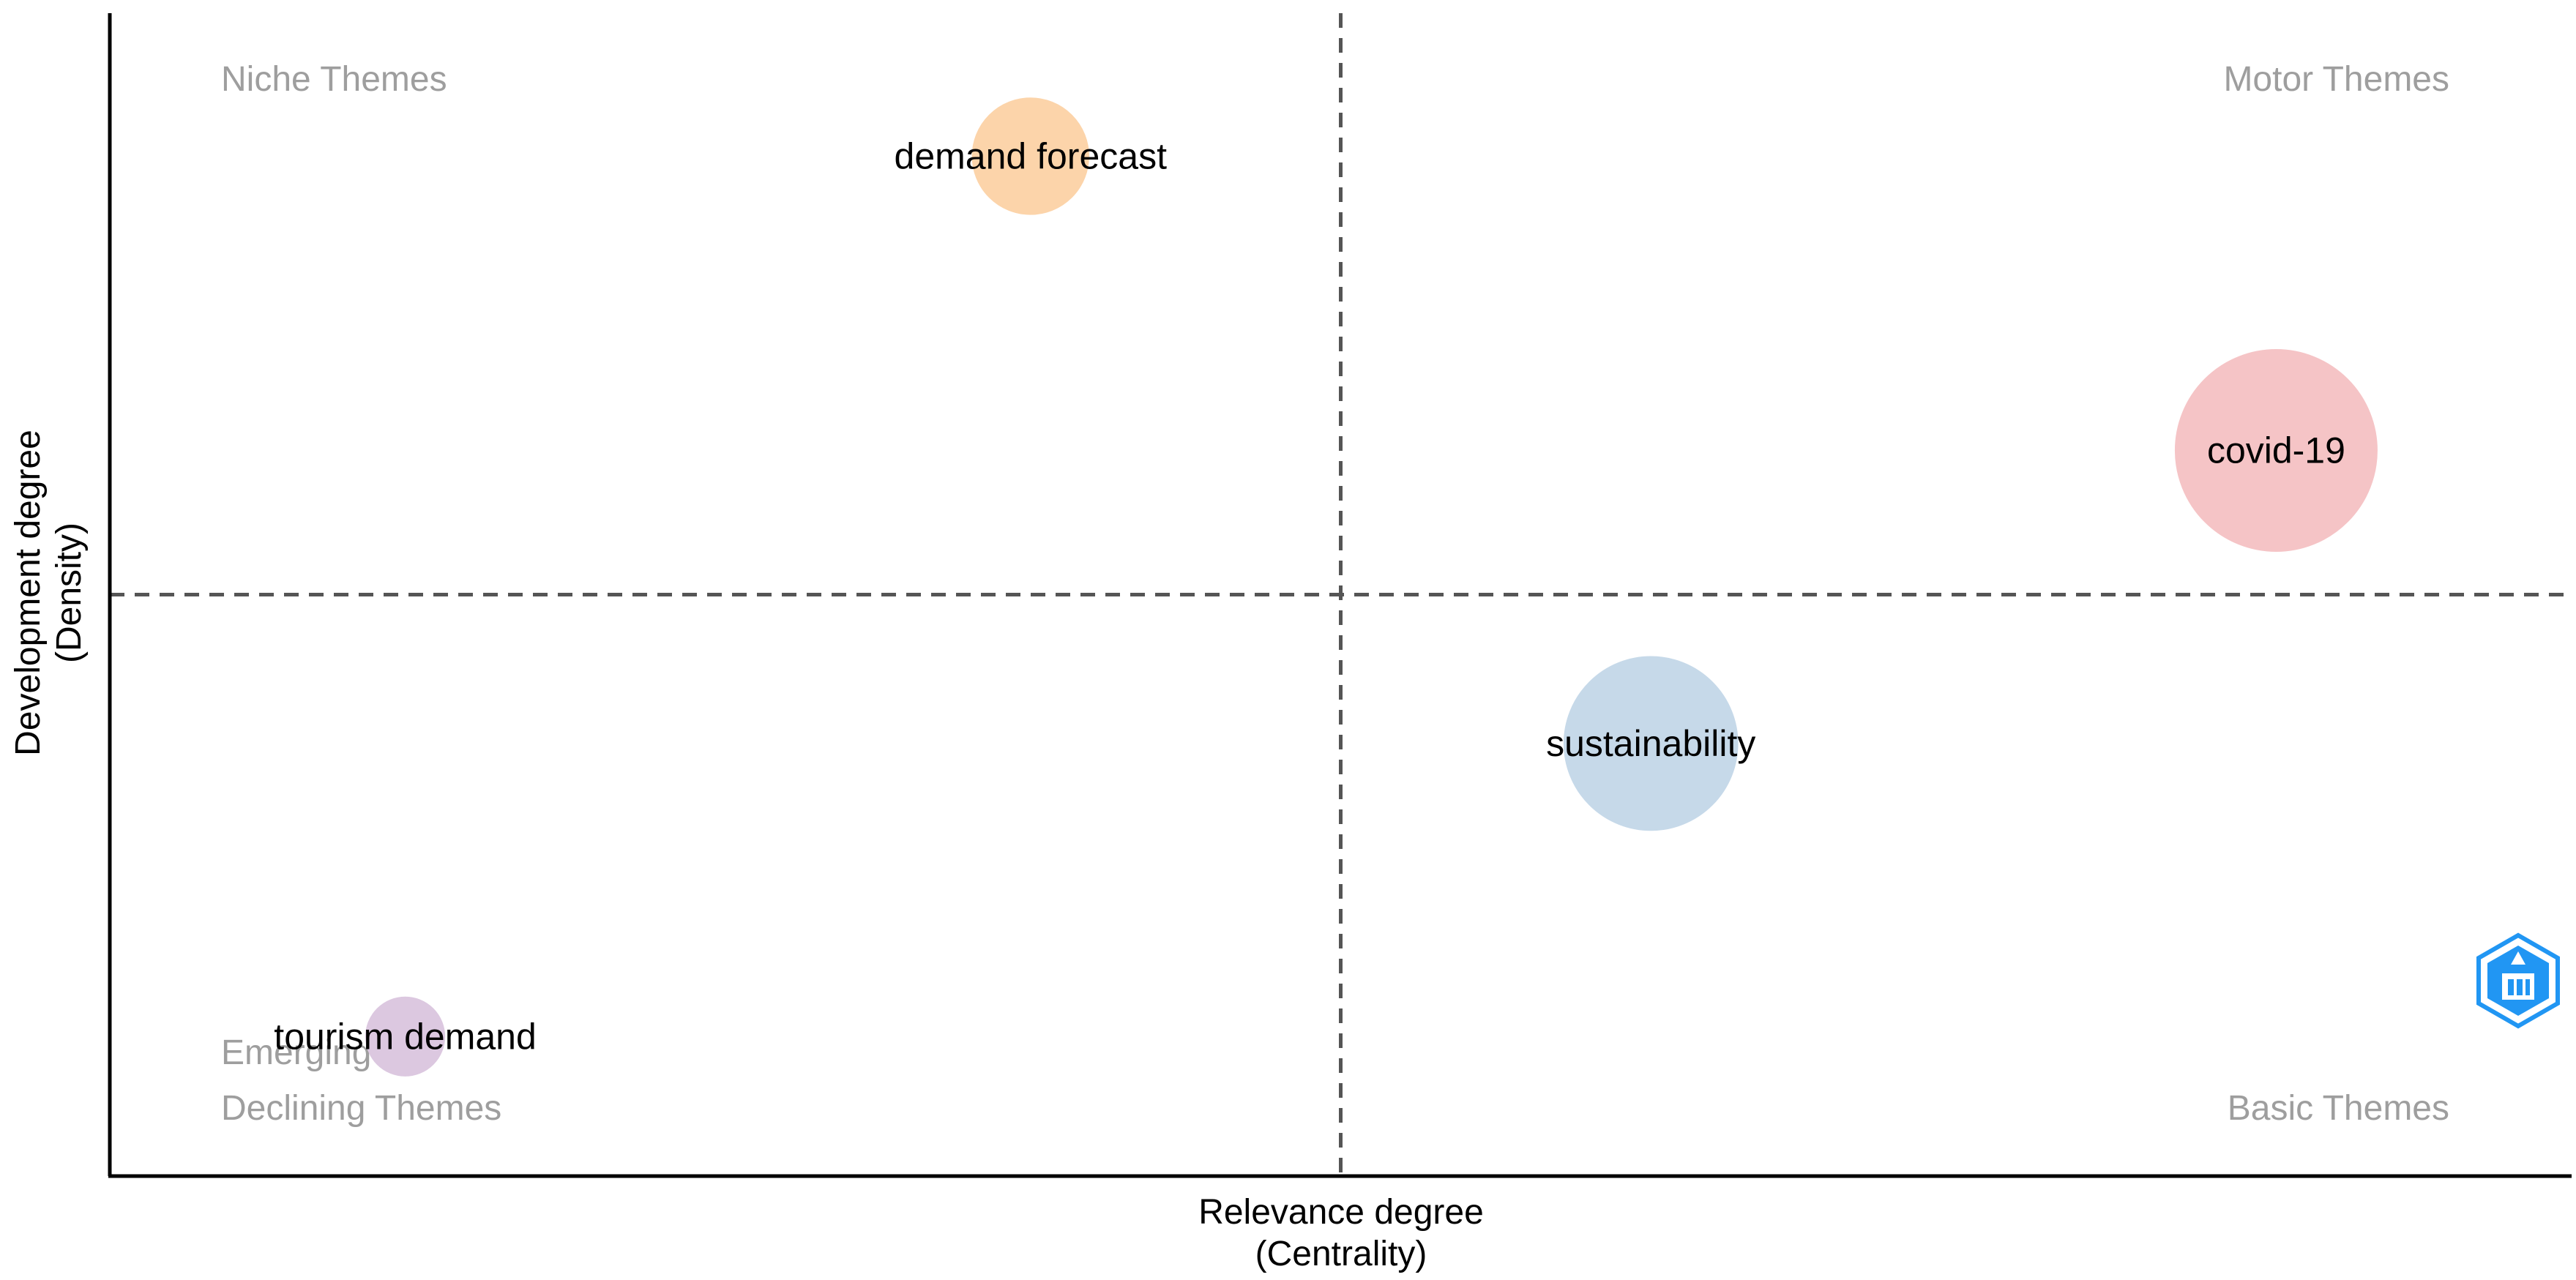 The width and height of the screenshot is (2576, 1280). I want to click on bubble-label-covid-19: covid-19, so click(2276, 450).